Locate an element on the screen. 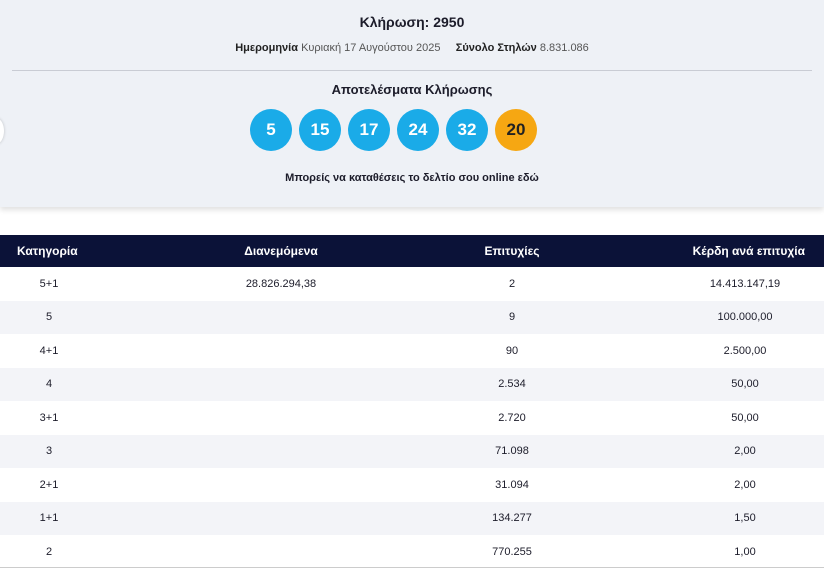 The width and height of the screenshot is (824, 570). divider is located at coordinates (412, 70).